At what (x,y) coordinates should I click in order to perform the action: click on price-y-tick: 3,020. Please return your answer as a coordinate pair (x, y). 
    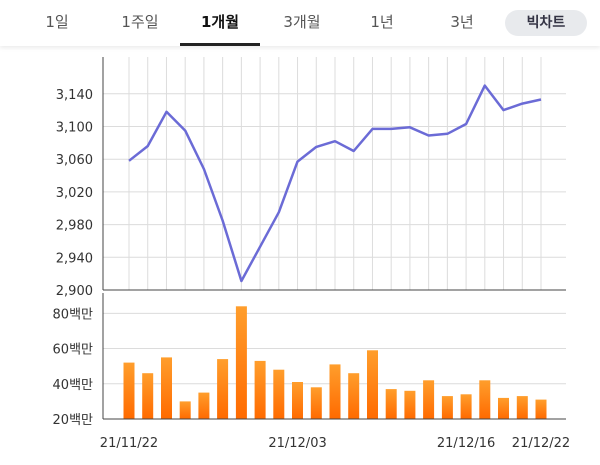
    Looking at the image, I should click on (74, 193).